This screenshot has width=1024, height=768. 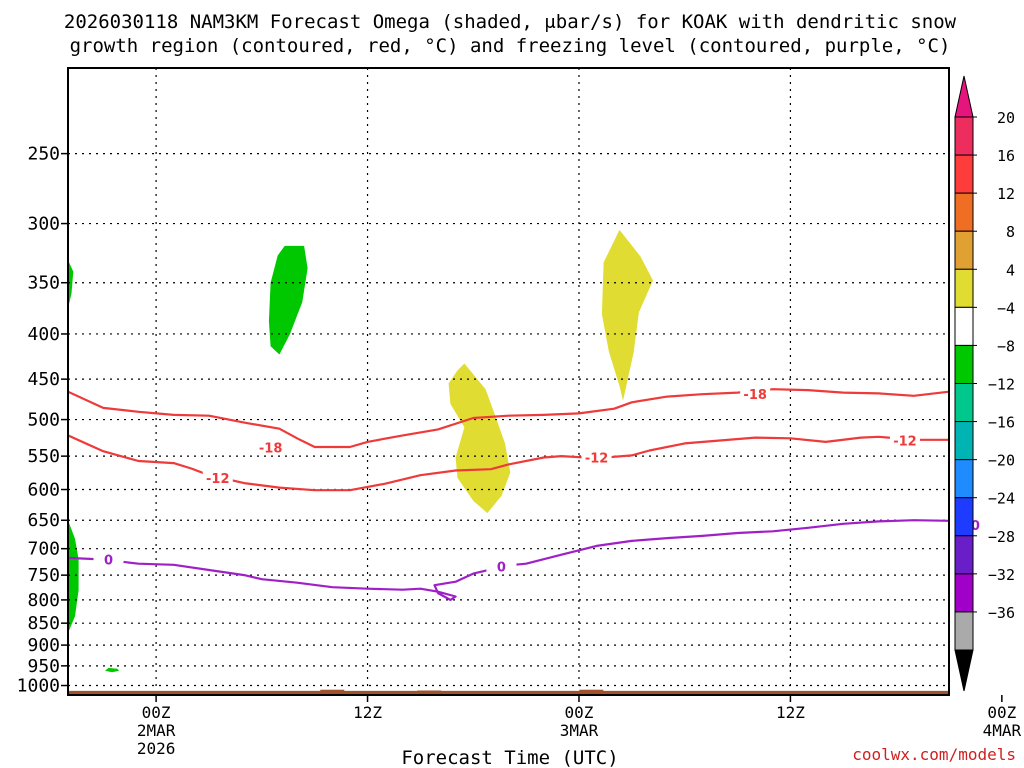 I want to click on colorbar-label-9: −20, so click(x=1001, y=461).